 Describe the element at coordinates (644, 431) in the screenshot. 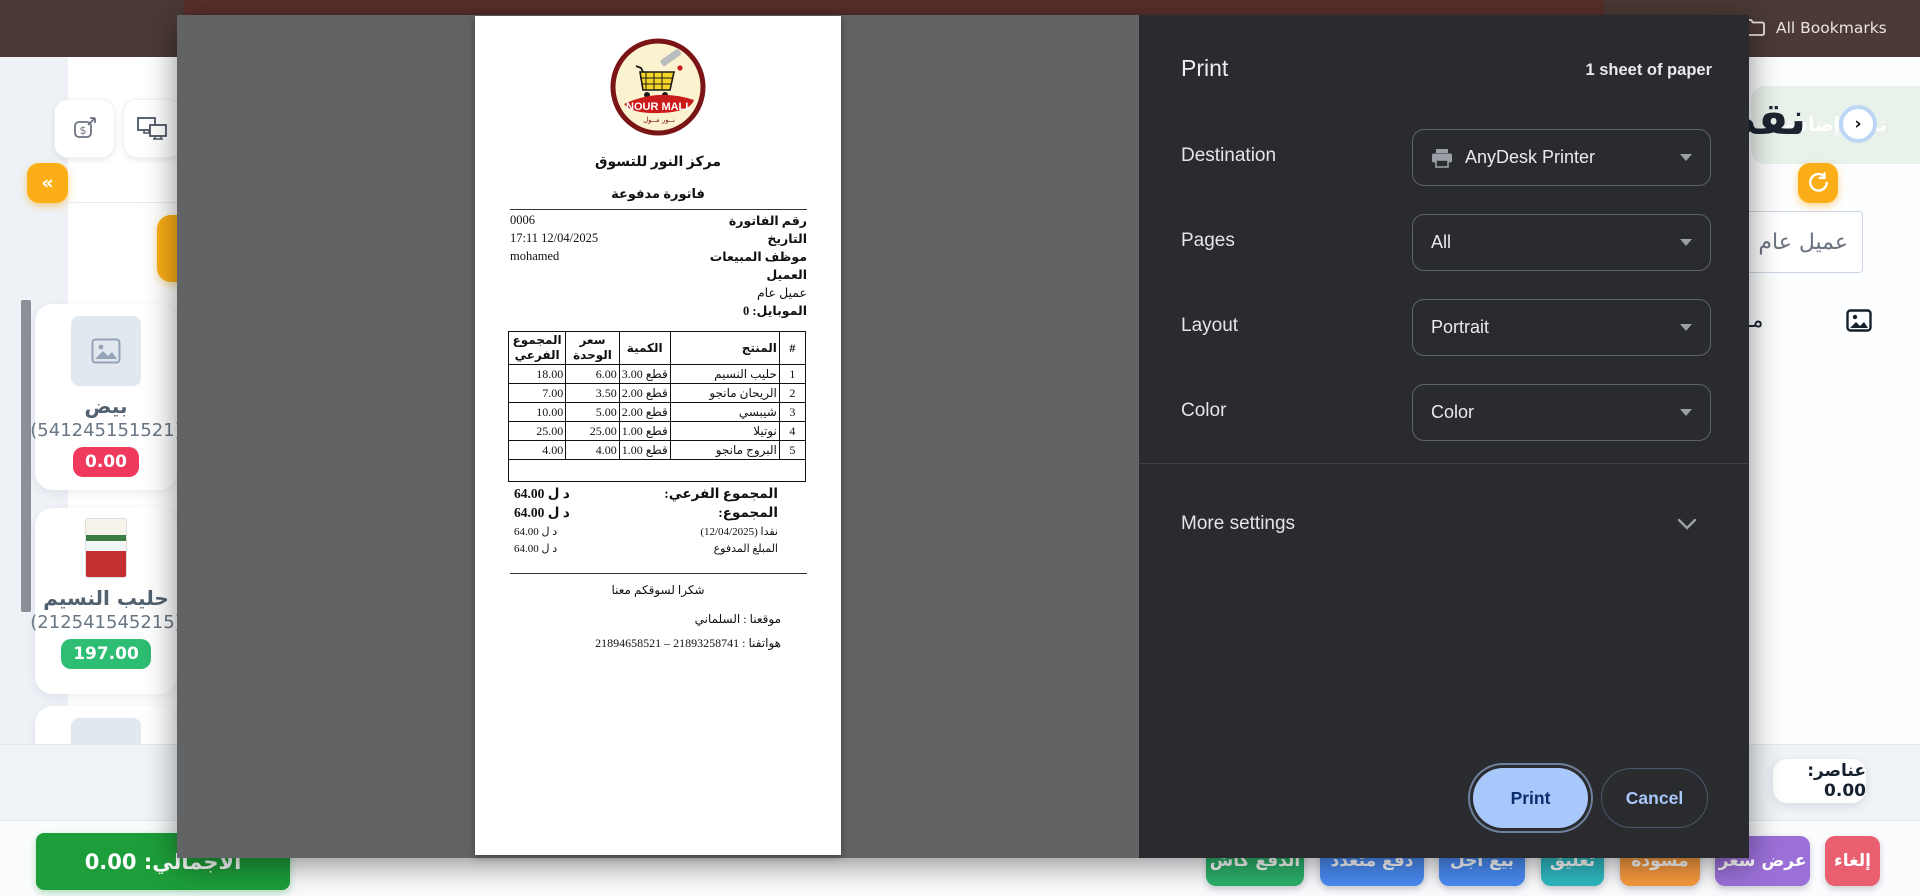

I see `row-qty: 1.00 قطع` at that location.